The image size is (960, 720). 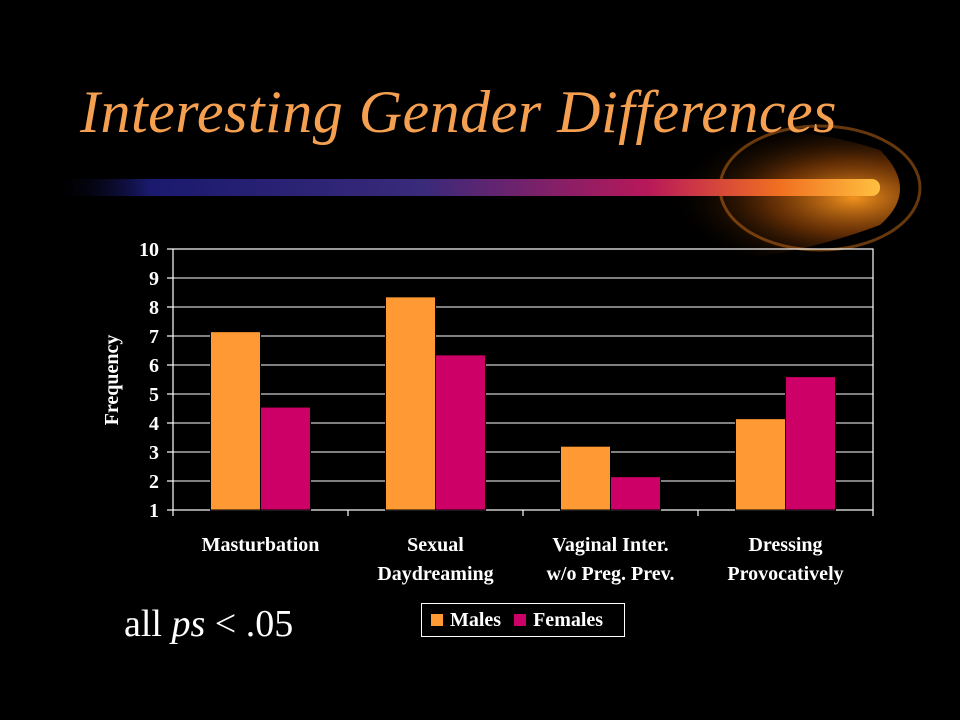 I want to click on legend-swatch-males, so click(x=437, y=620).